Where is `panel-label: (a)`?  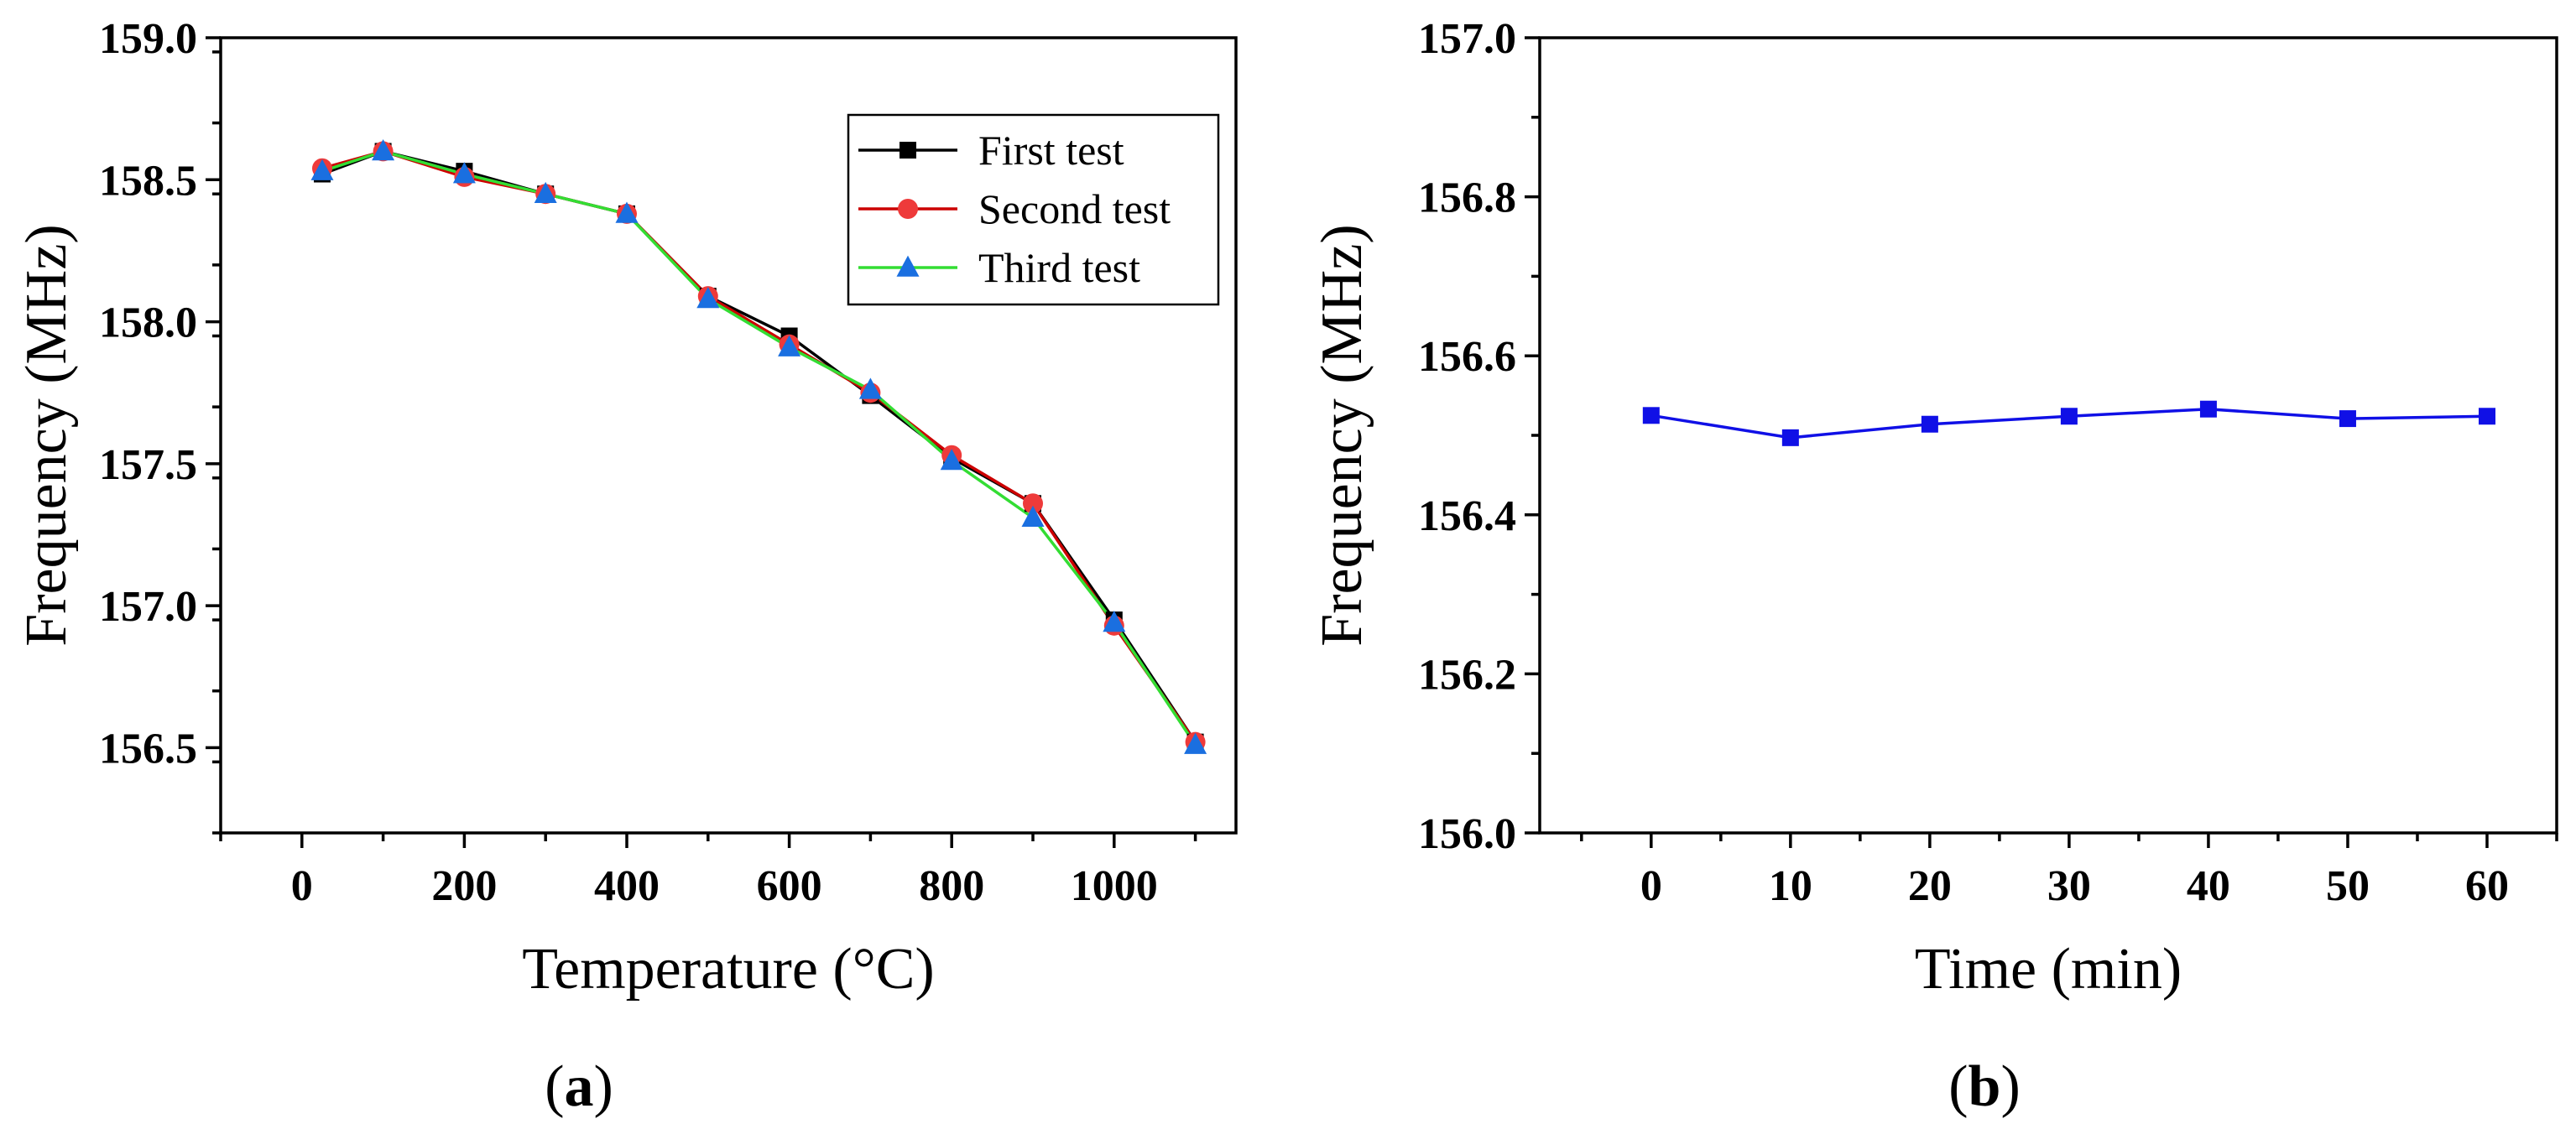
panel-label: (a) is located at coordinates (579, 1086).